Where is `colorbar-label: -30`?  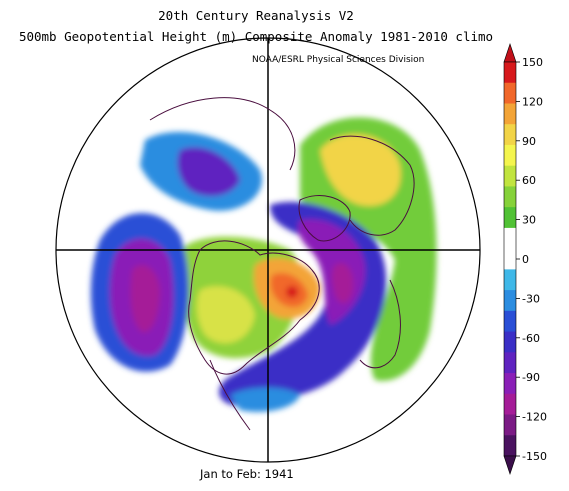
colorbar-label: -30 is located at coordinates (531, 298).